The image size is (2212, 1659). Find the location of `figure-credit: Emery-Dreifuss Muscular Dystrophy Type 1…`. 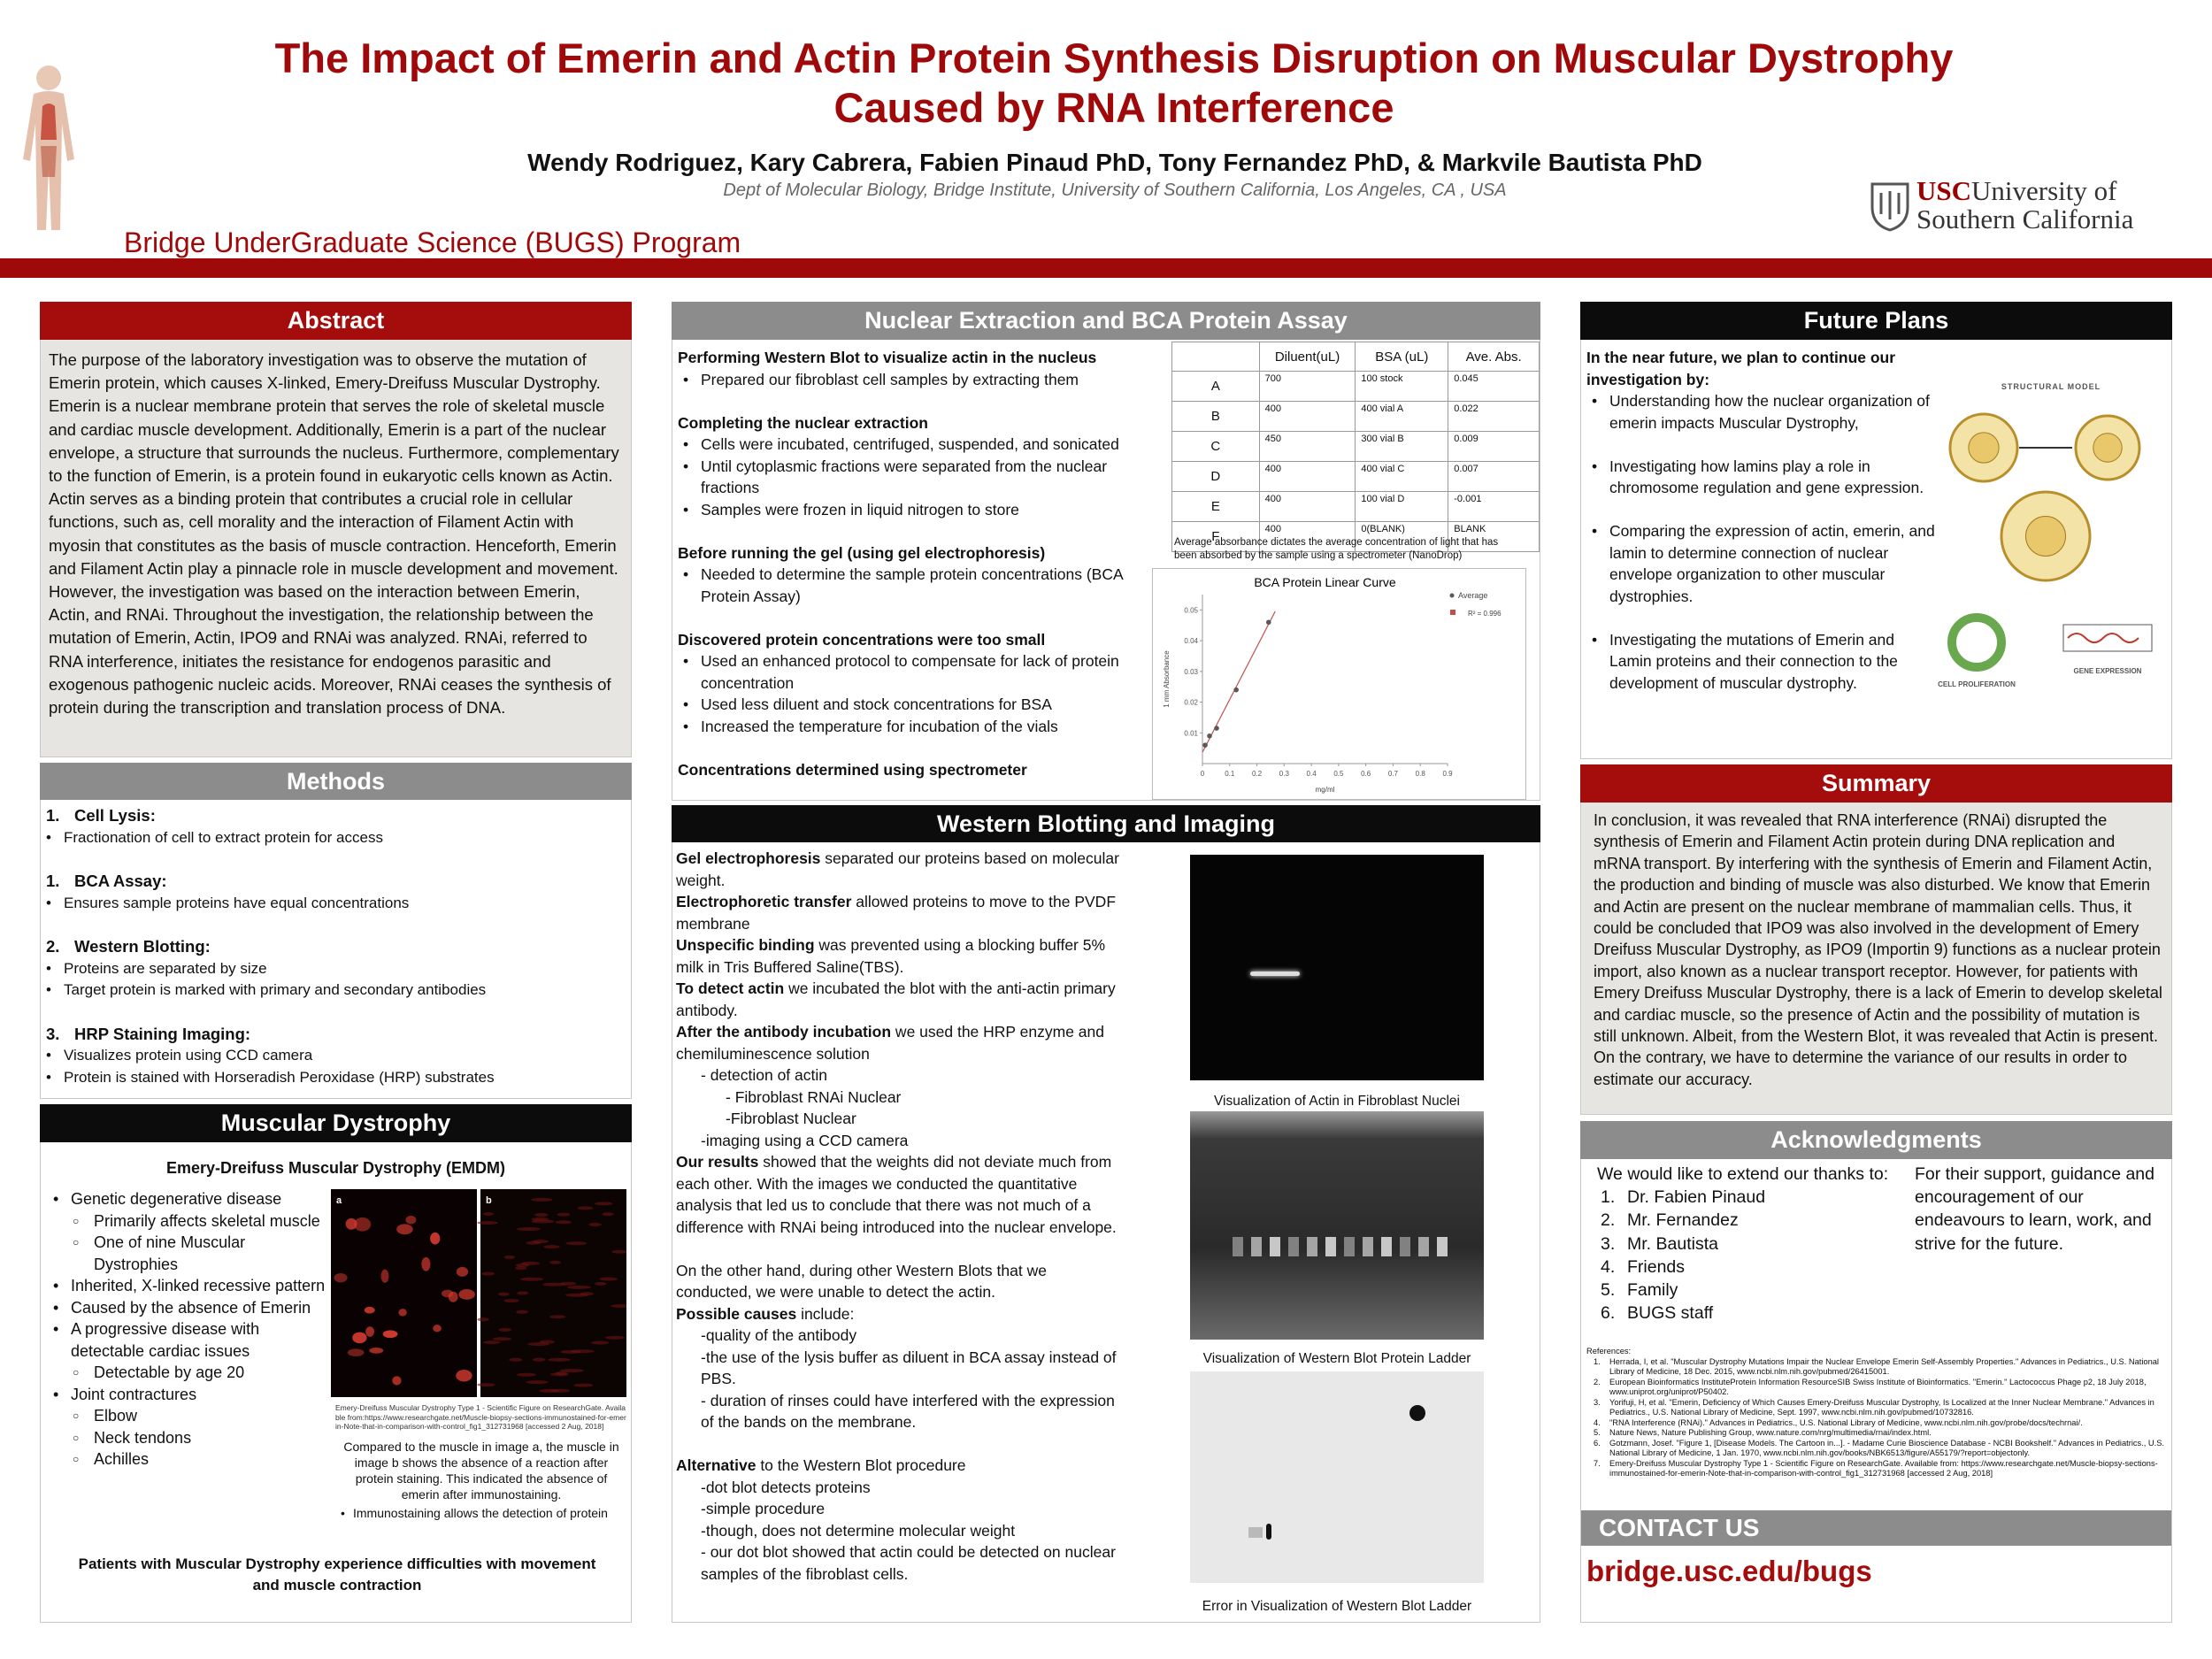

figure-credit: Emery-Dreifuss Muscular Dystrophy Type 1… is located at coordinates (480, 1417).